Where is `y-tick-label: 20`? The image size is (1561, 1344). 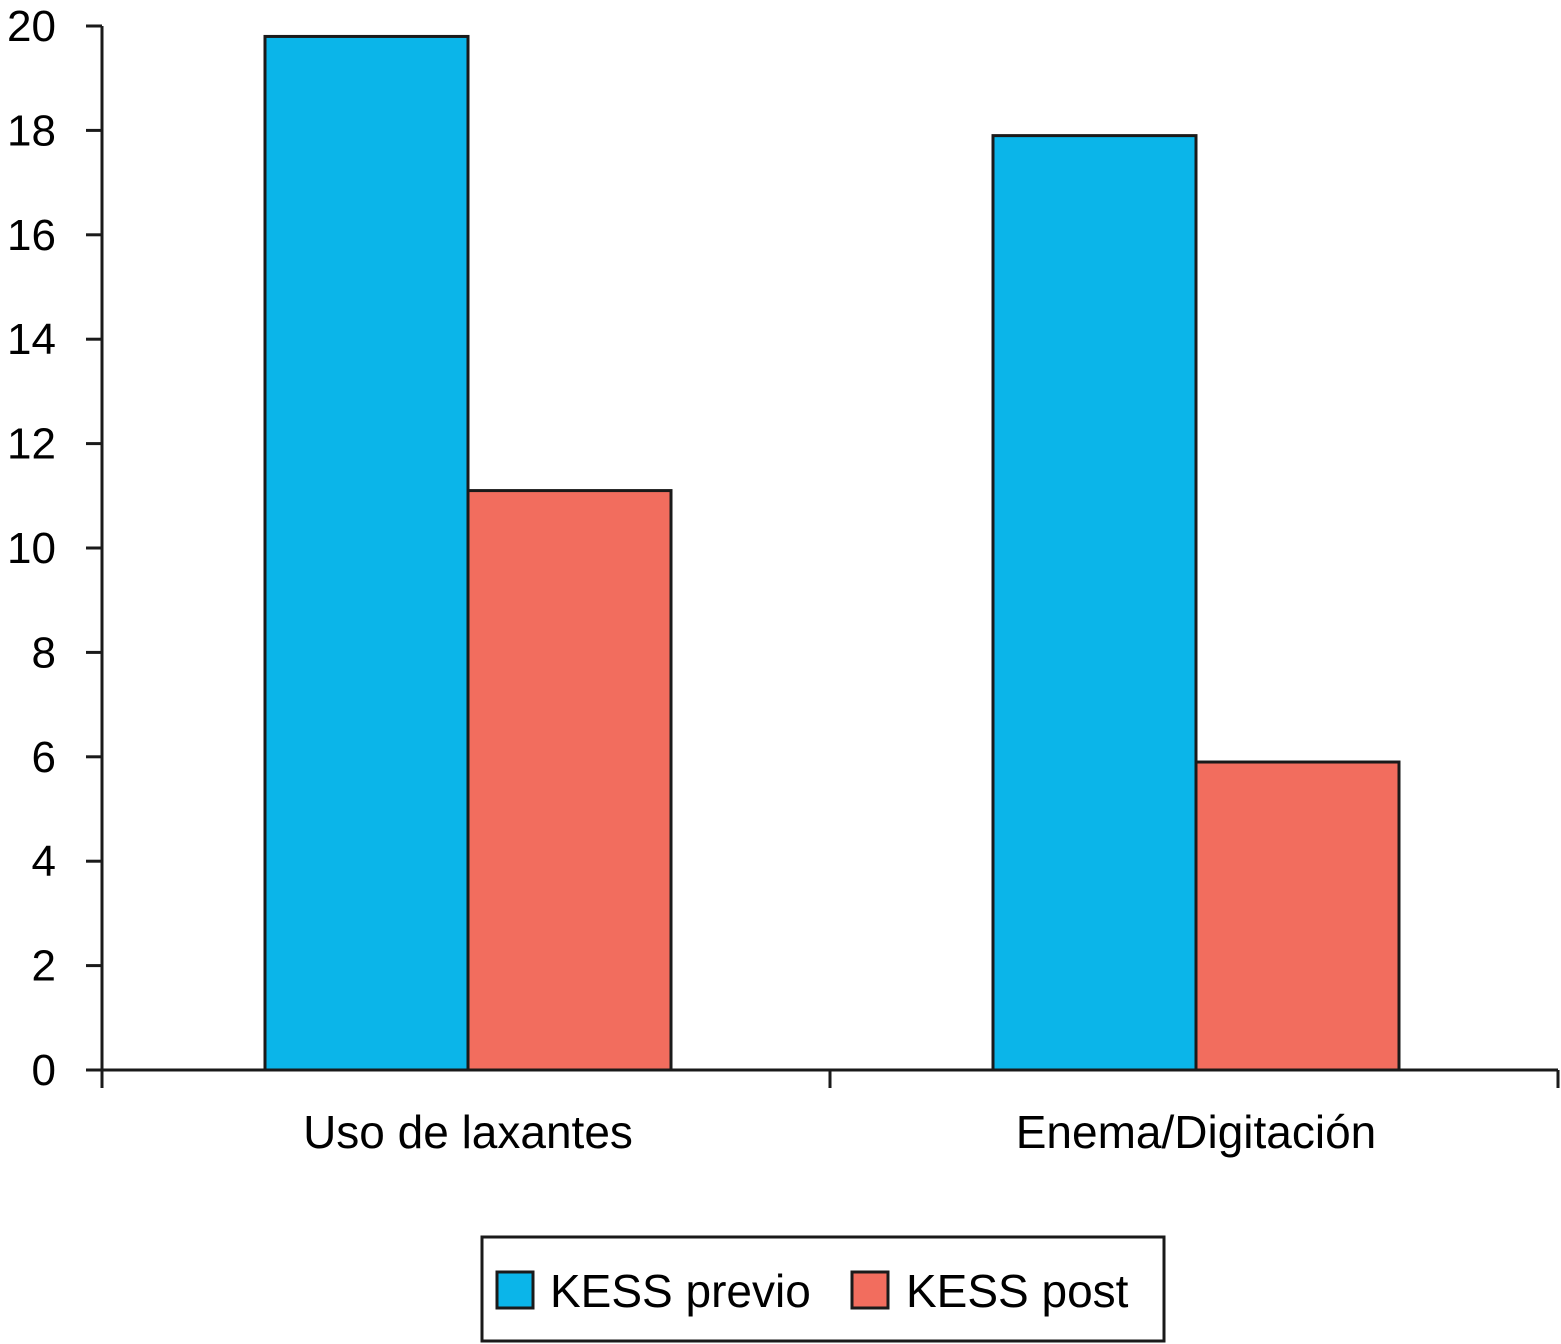
y-tick-label: 20 is located at coordinates (31, 26).